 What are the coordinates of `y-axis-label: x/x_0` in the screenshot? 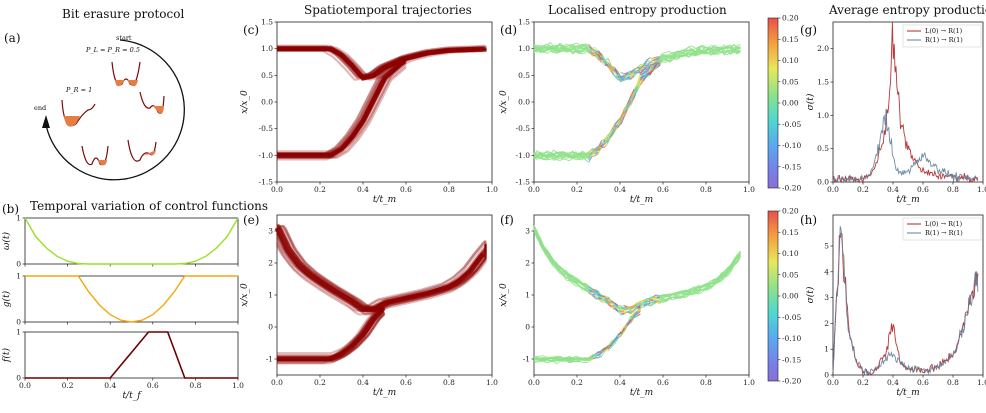 It's located at (245, 295).